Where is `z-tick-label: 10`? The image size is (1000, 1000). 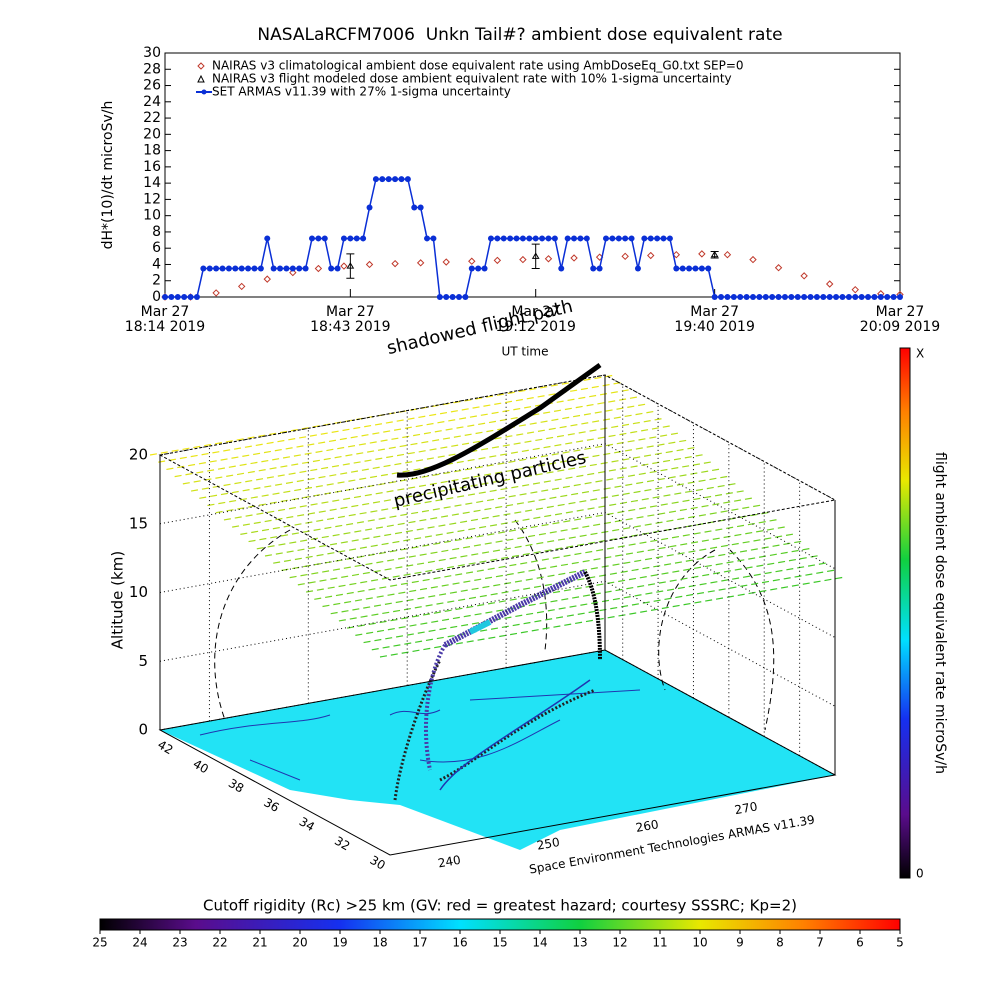
z-tick-label: 10 is located at coordinates (138, 592).